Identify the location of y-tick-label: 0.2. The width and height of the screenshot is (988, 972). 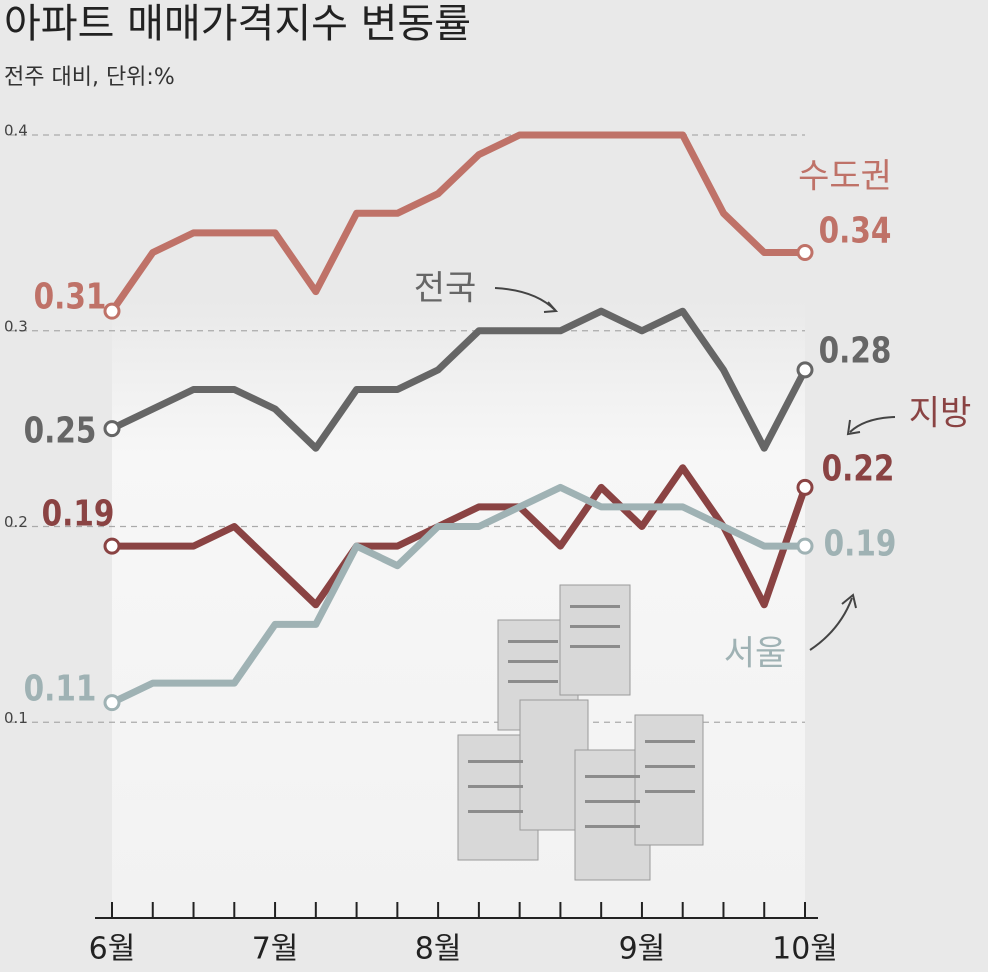
(16, 522).